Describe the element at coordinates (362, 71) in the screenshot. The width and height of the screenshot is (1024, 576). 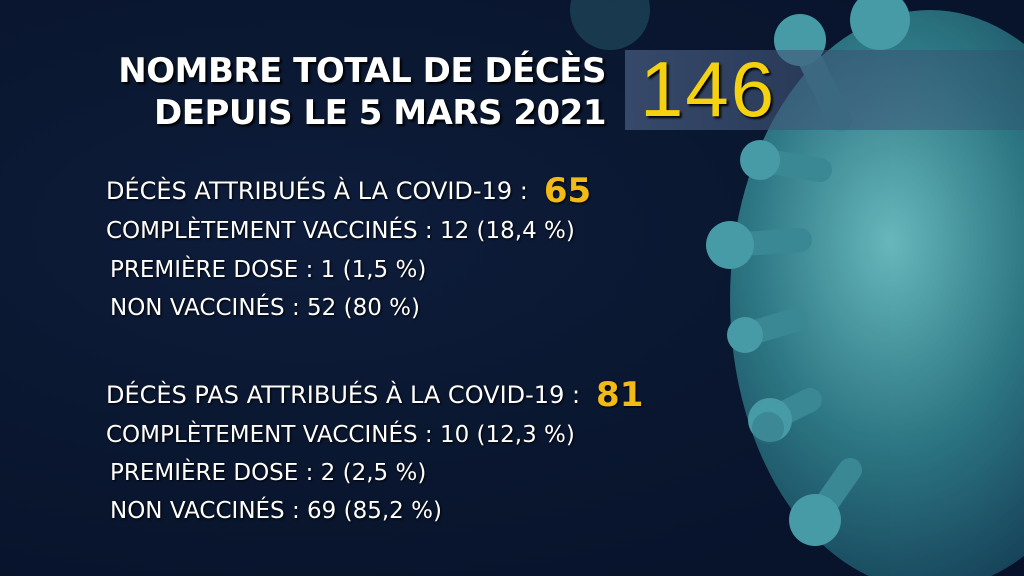
I see `title-line-1: NOMBRE TOTAL DE DÉCÈS` at that location.